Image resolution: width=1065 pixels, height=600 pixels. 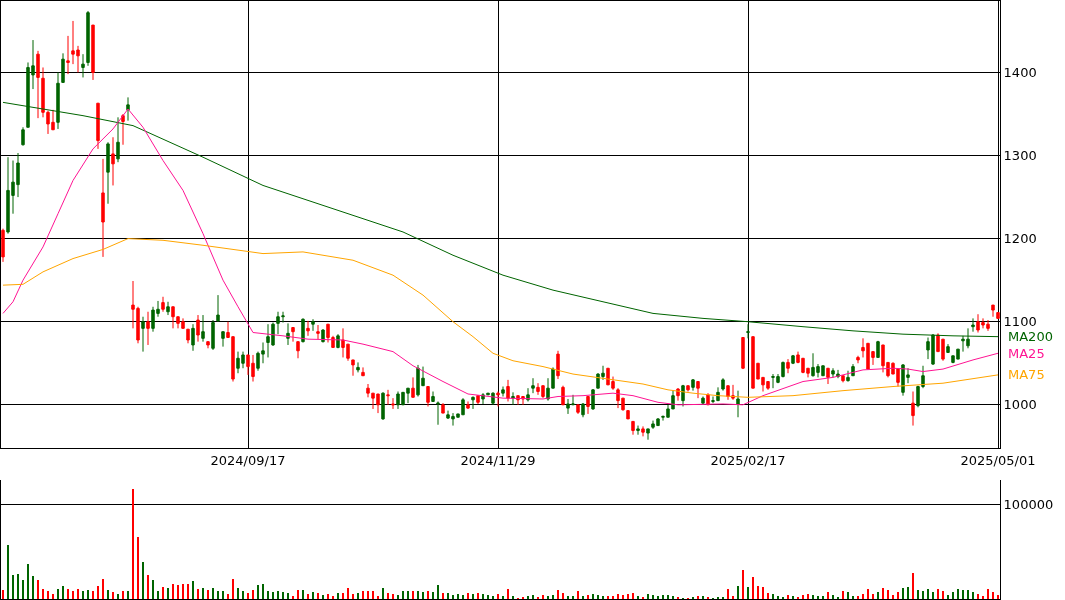 What do you see at coordinates (1020, 156) in the screenshot?
I see `y-tick-label: 1300` at bounding box center [1020, 156].